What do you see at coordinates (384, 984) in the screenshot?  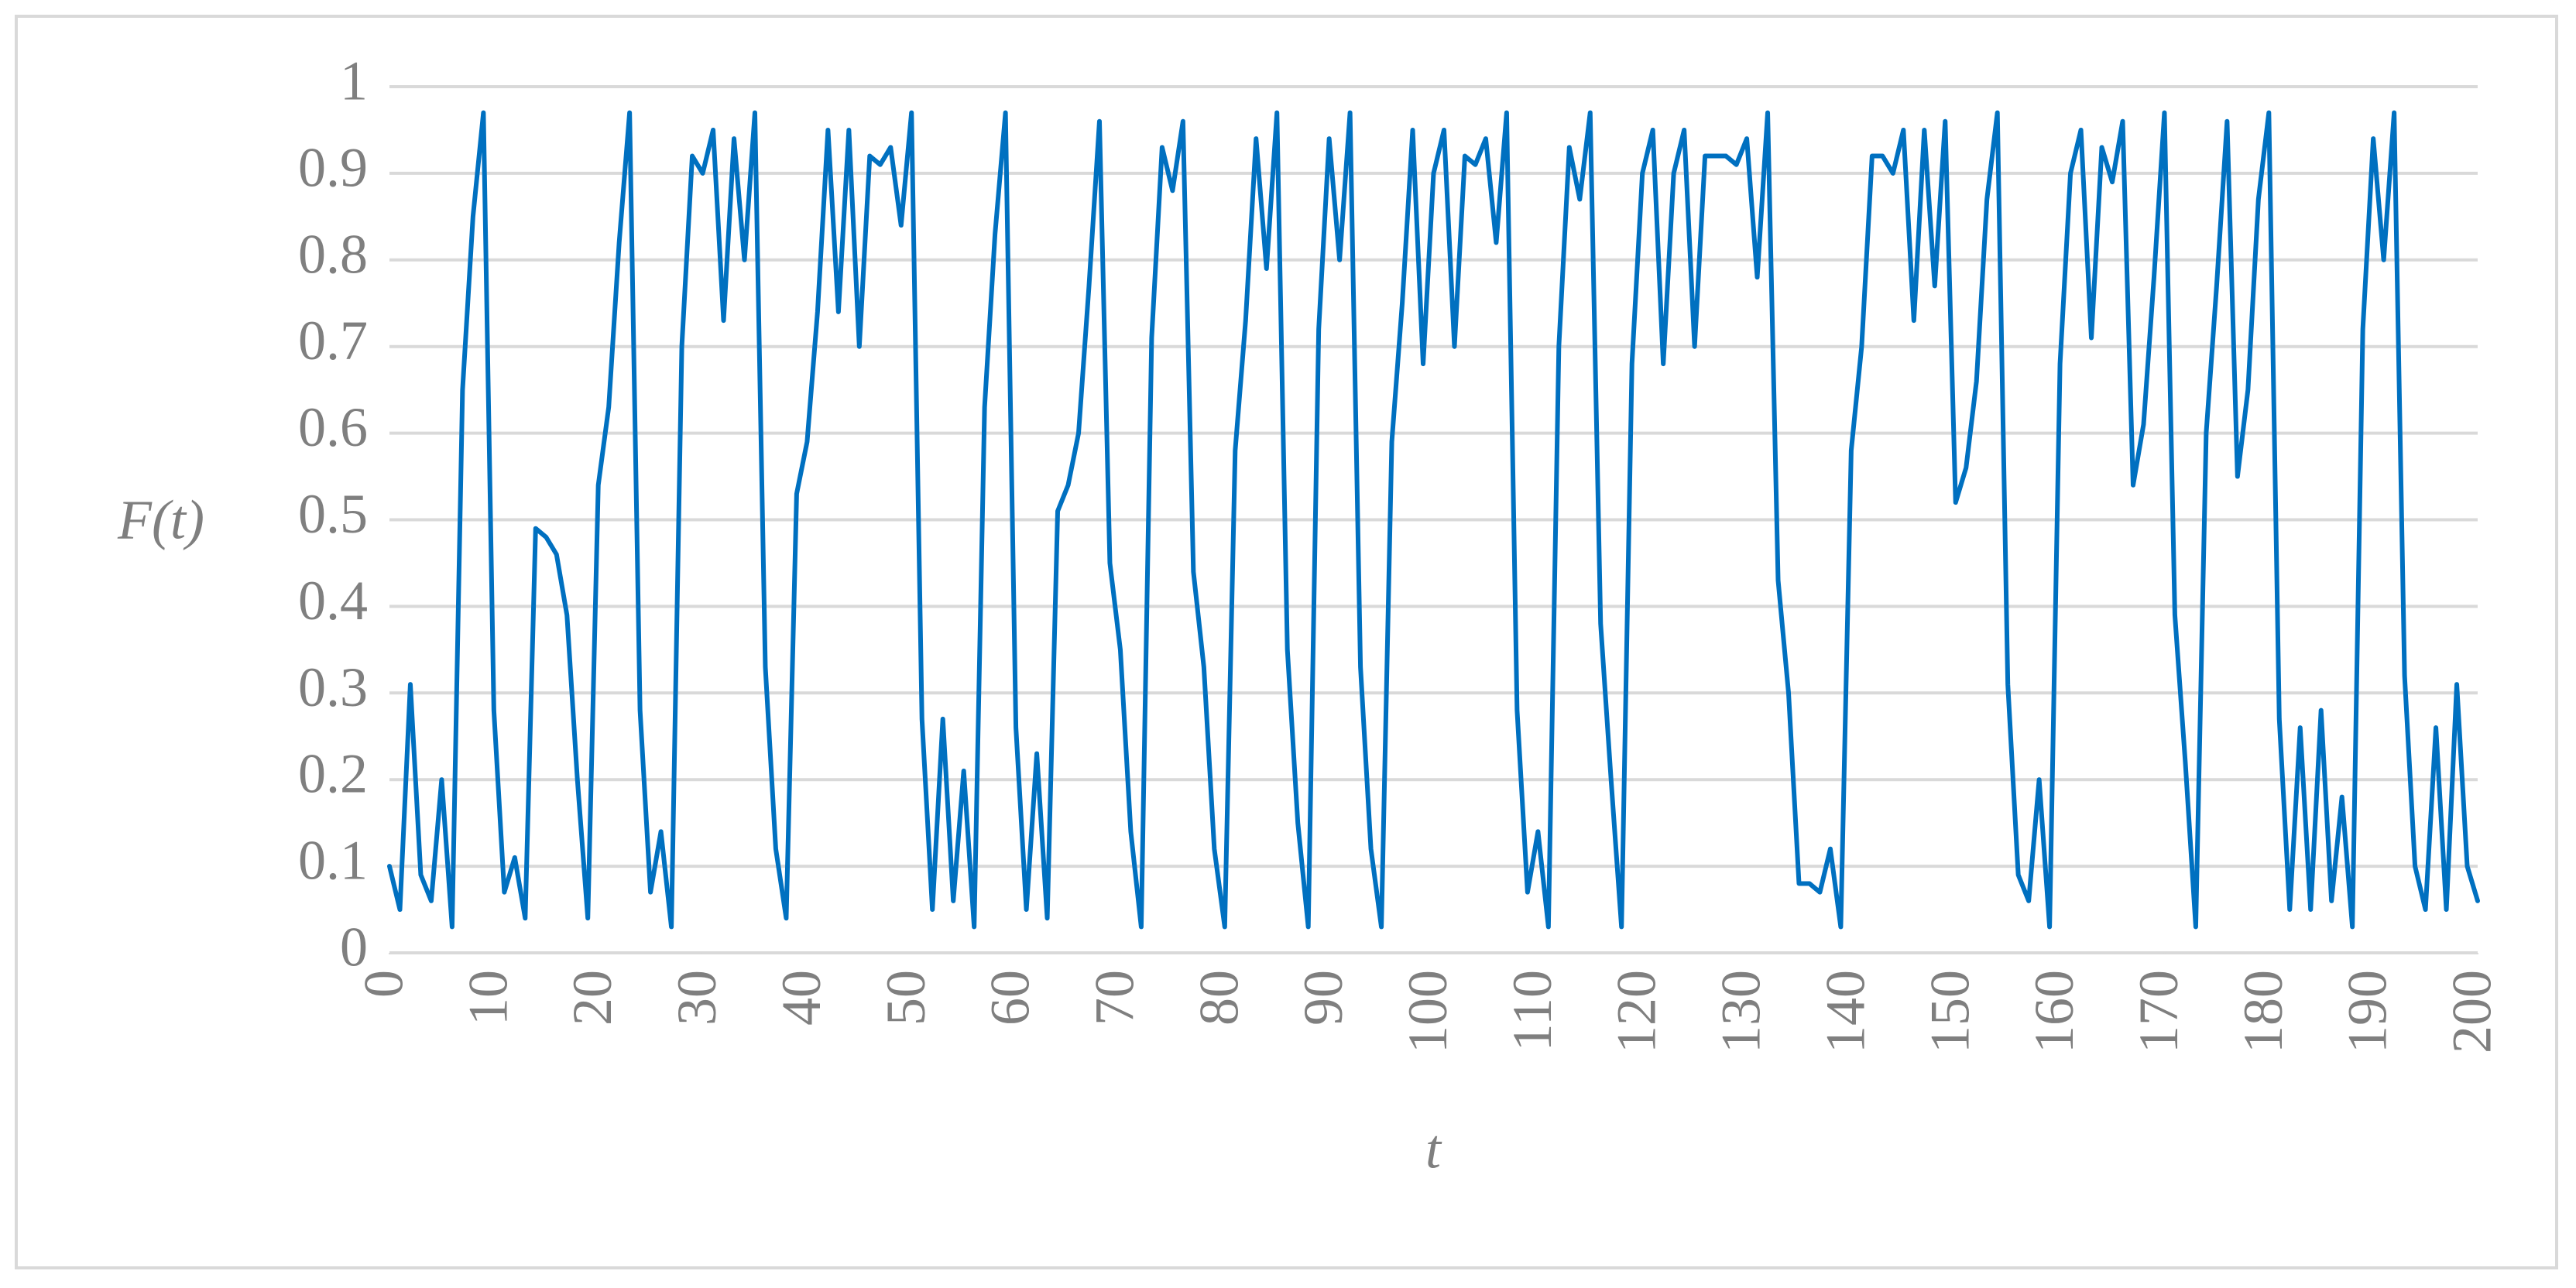 I see `x-tick-label: 0` at bounding box center [384, 984].